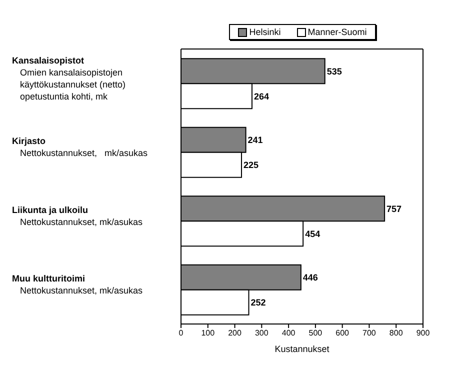 This screenshot has width=450, height=378. I want to click on data-label: 535, so click(334, 71).